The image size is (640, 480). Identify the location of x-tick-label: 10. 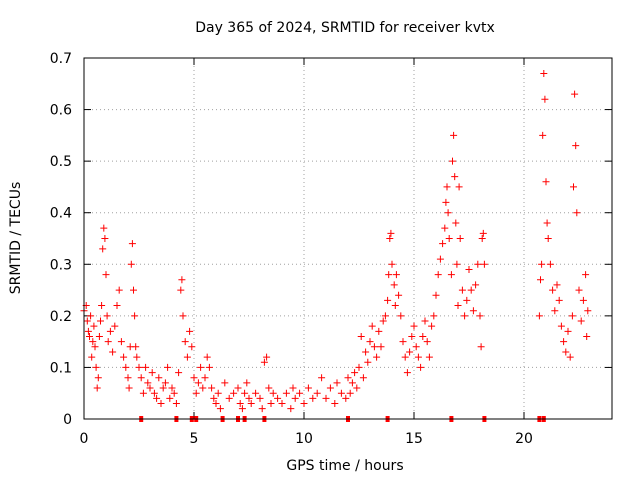
(304, 439).